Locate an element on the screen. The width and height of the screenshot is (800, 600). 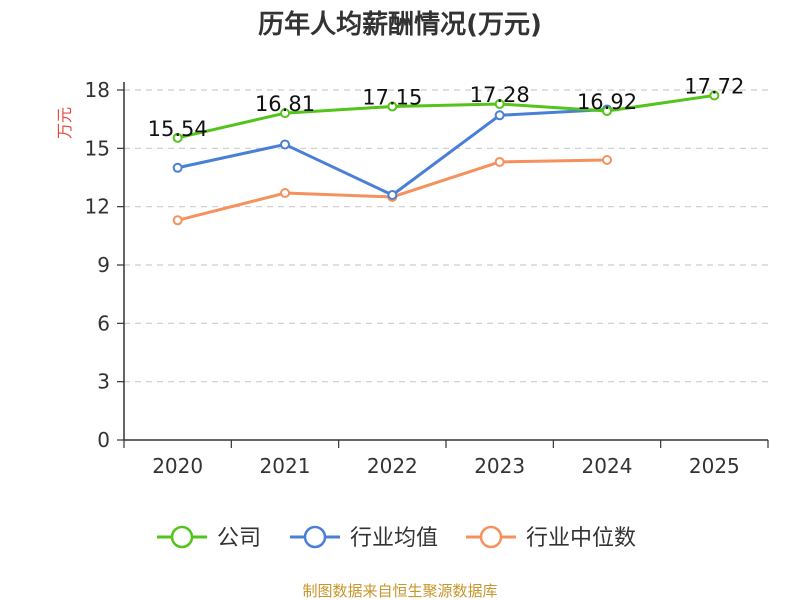
y-tick-label: 3 is located at coordinates (103, 382).